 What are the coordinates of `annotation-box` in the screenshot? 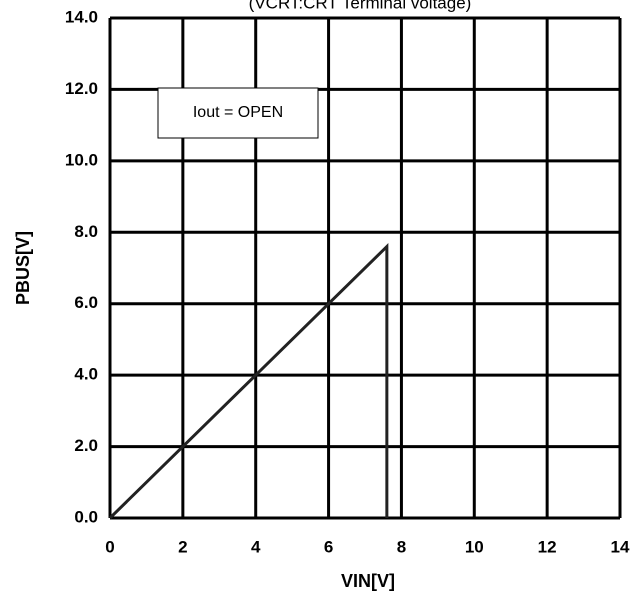 It's located at (238, 113).